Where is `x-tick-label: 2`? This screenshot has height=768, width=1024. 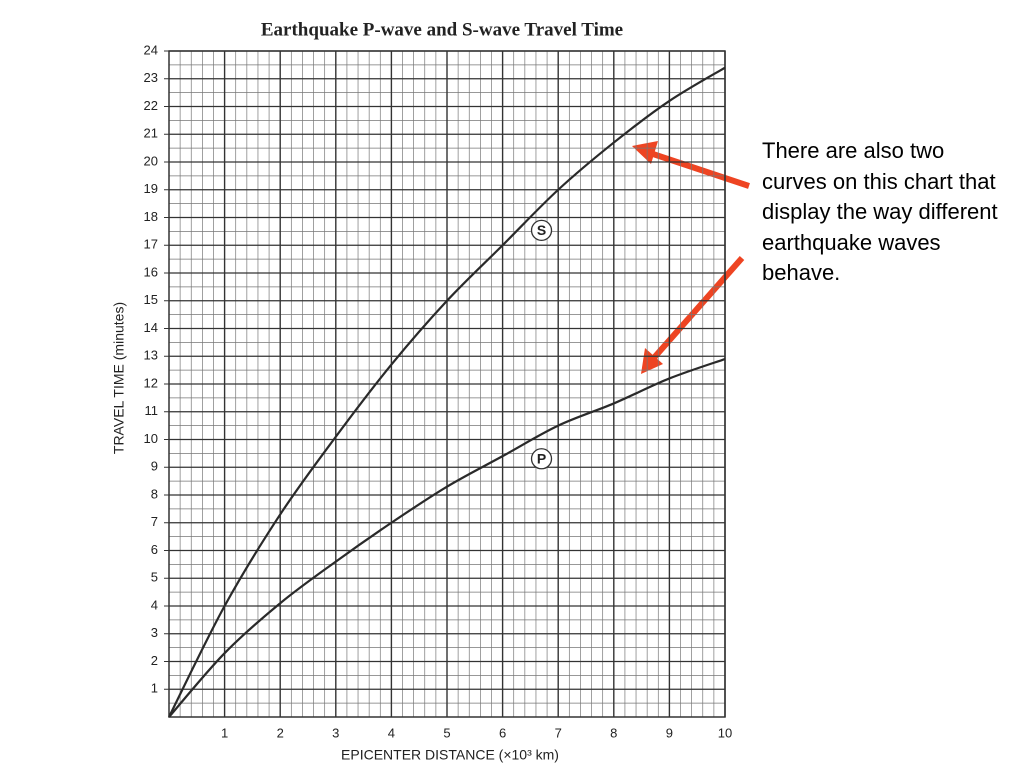
x-tick-label: 2 is located at coordinates (280, 732).